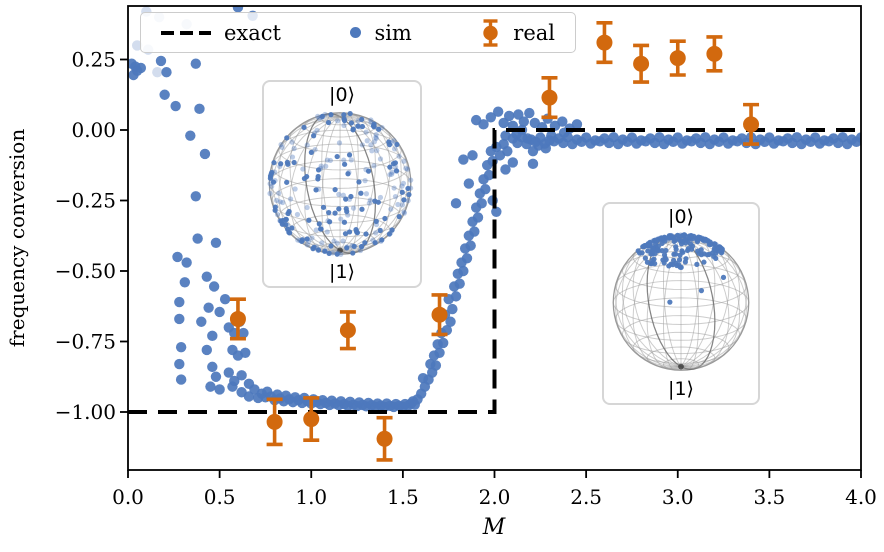 This screenshot has height=552, width=884. I want to click on exact-dashed-line-icon, so click(186, 32).